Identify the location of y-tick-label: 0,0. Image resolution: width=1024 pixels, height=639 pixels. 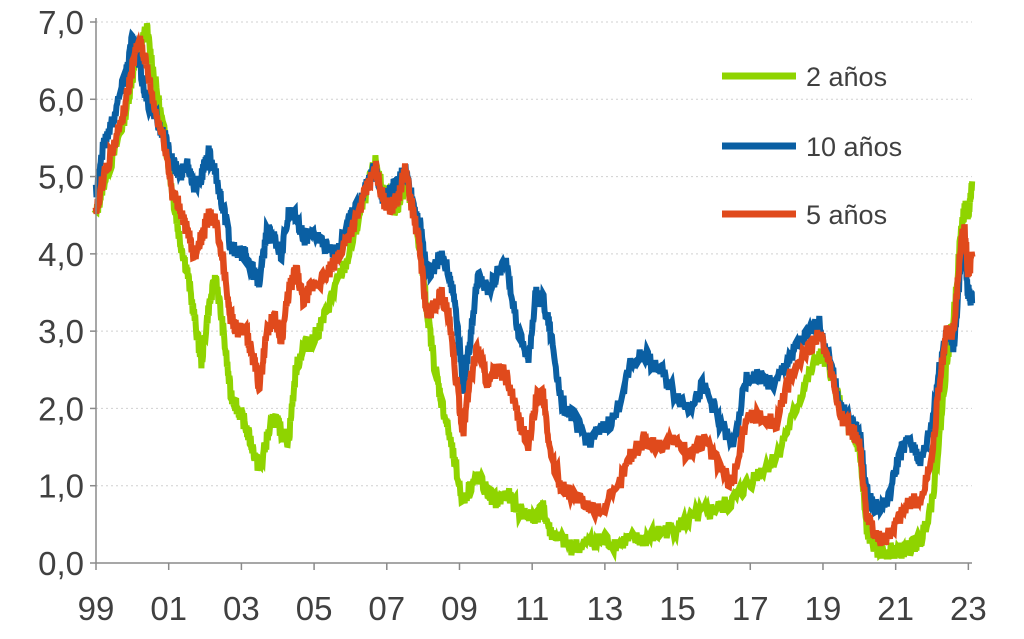
(61, 563).